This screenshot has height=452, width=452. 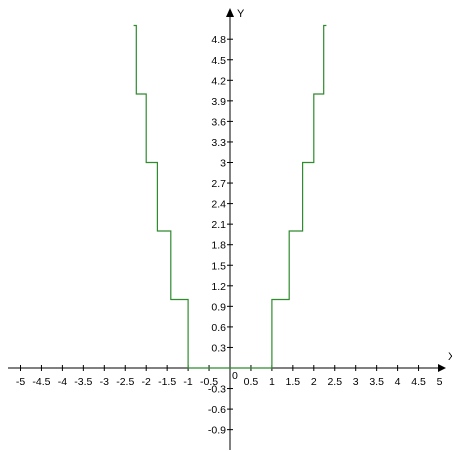 I want to click on y-tick-label: 4.5, so click(x=218, y=61).